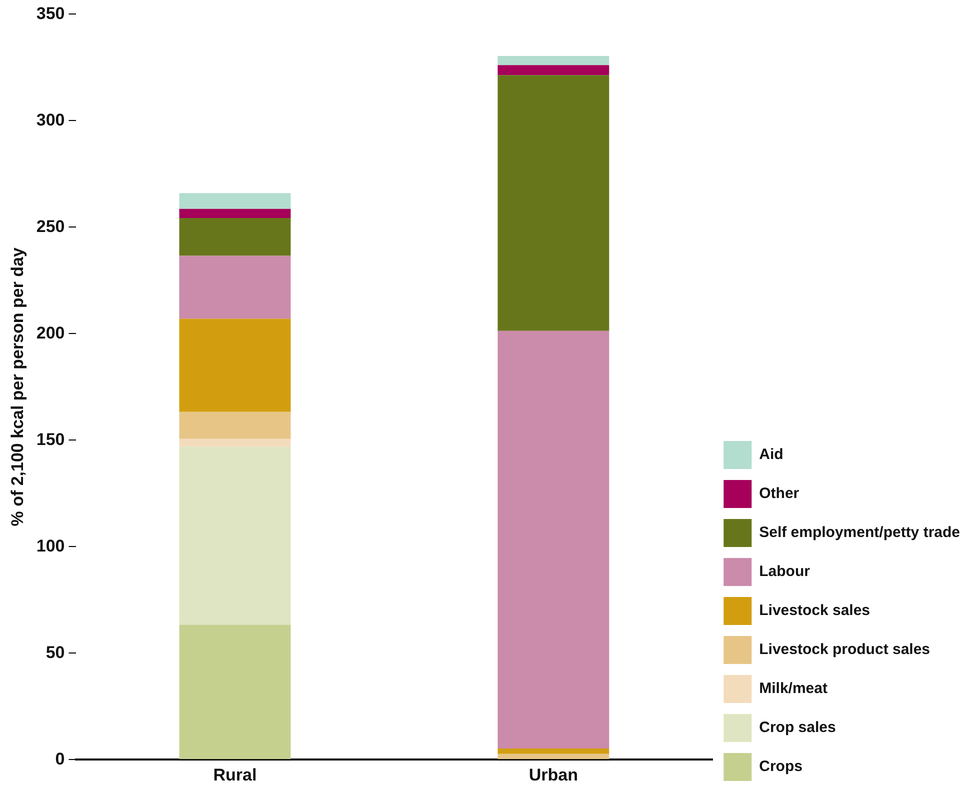  Describe the element at coordinates (793, 689) in the screenshot. I see `legend-label: Milk/meat` at that location.